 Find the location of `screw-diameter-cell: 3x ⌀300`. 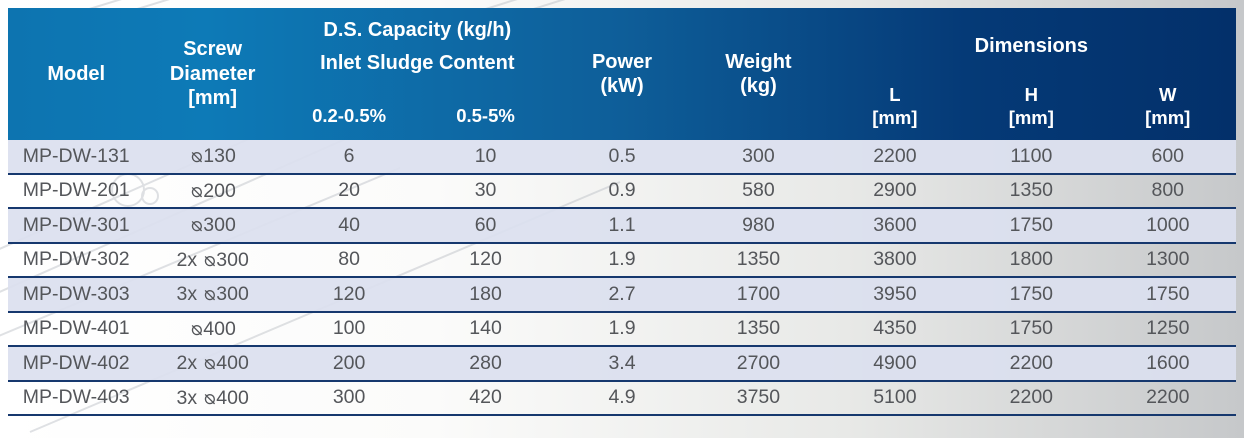

screw-diameter-cell: 3x ⌀300 is located at coordinates (212, 294).